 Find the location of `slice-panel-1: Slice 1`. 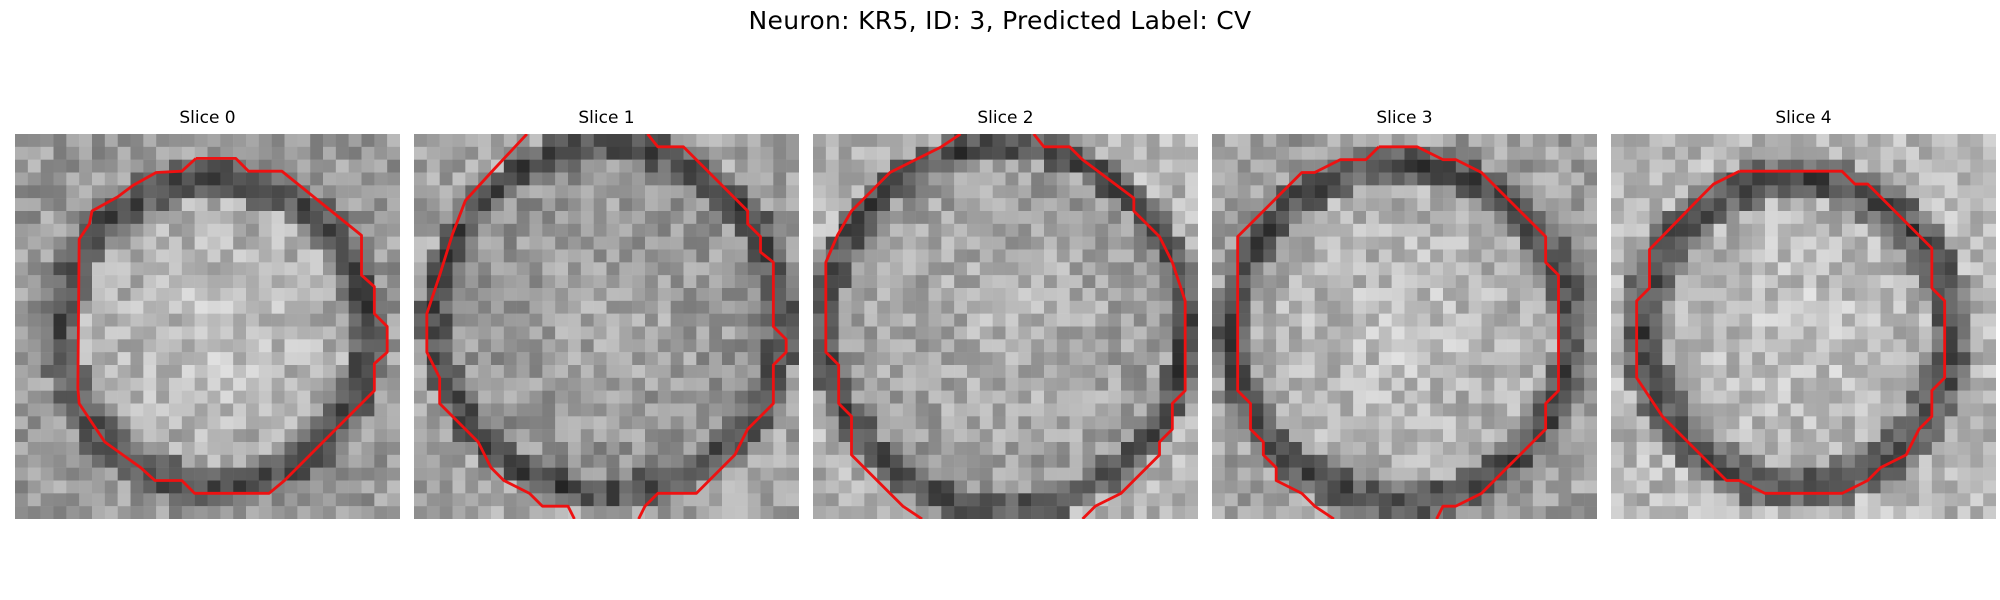

slice-panel-1: Slice 1 is located at coordinates (606, 314).